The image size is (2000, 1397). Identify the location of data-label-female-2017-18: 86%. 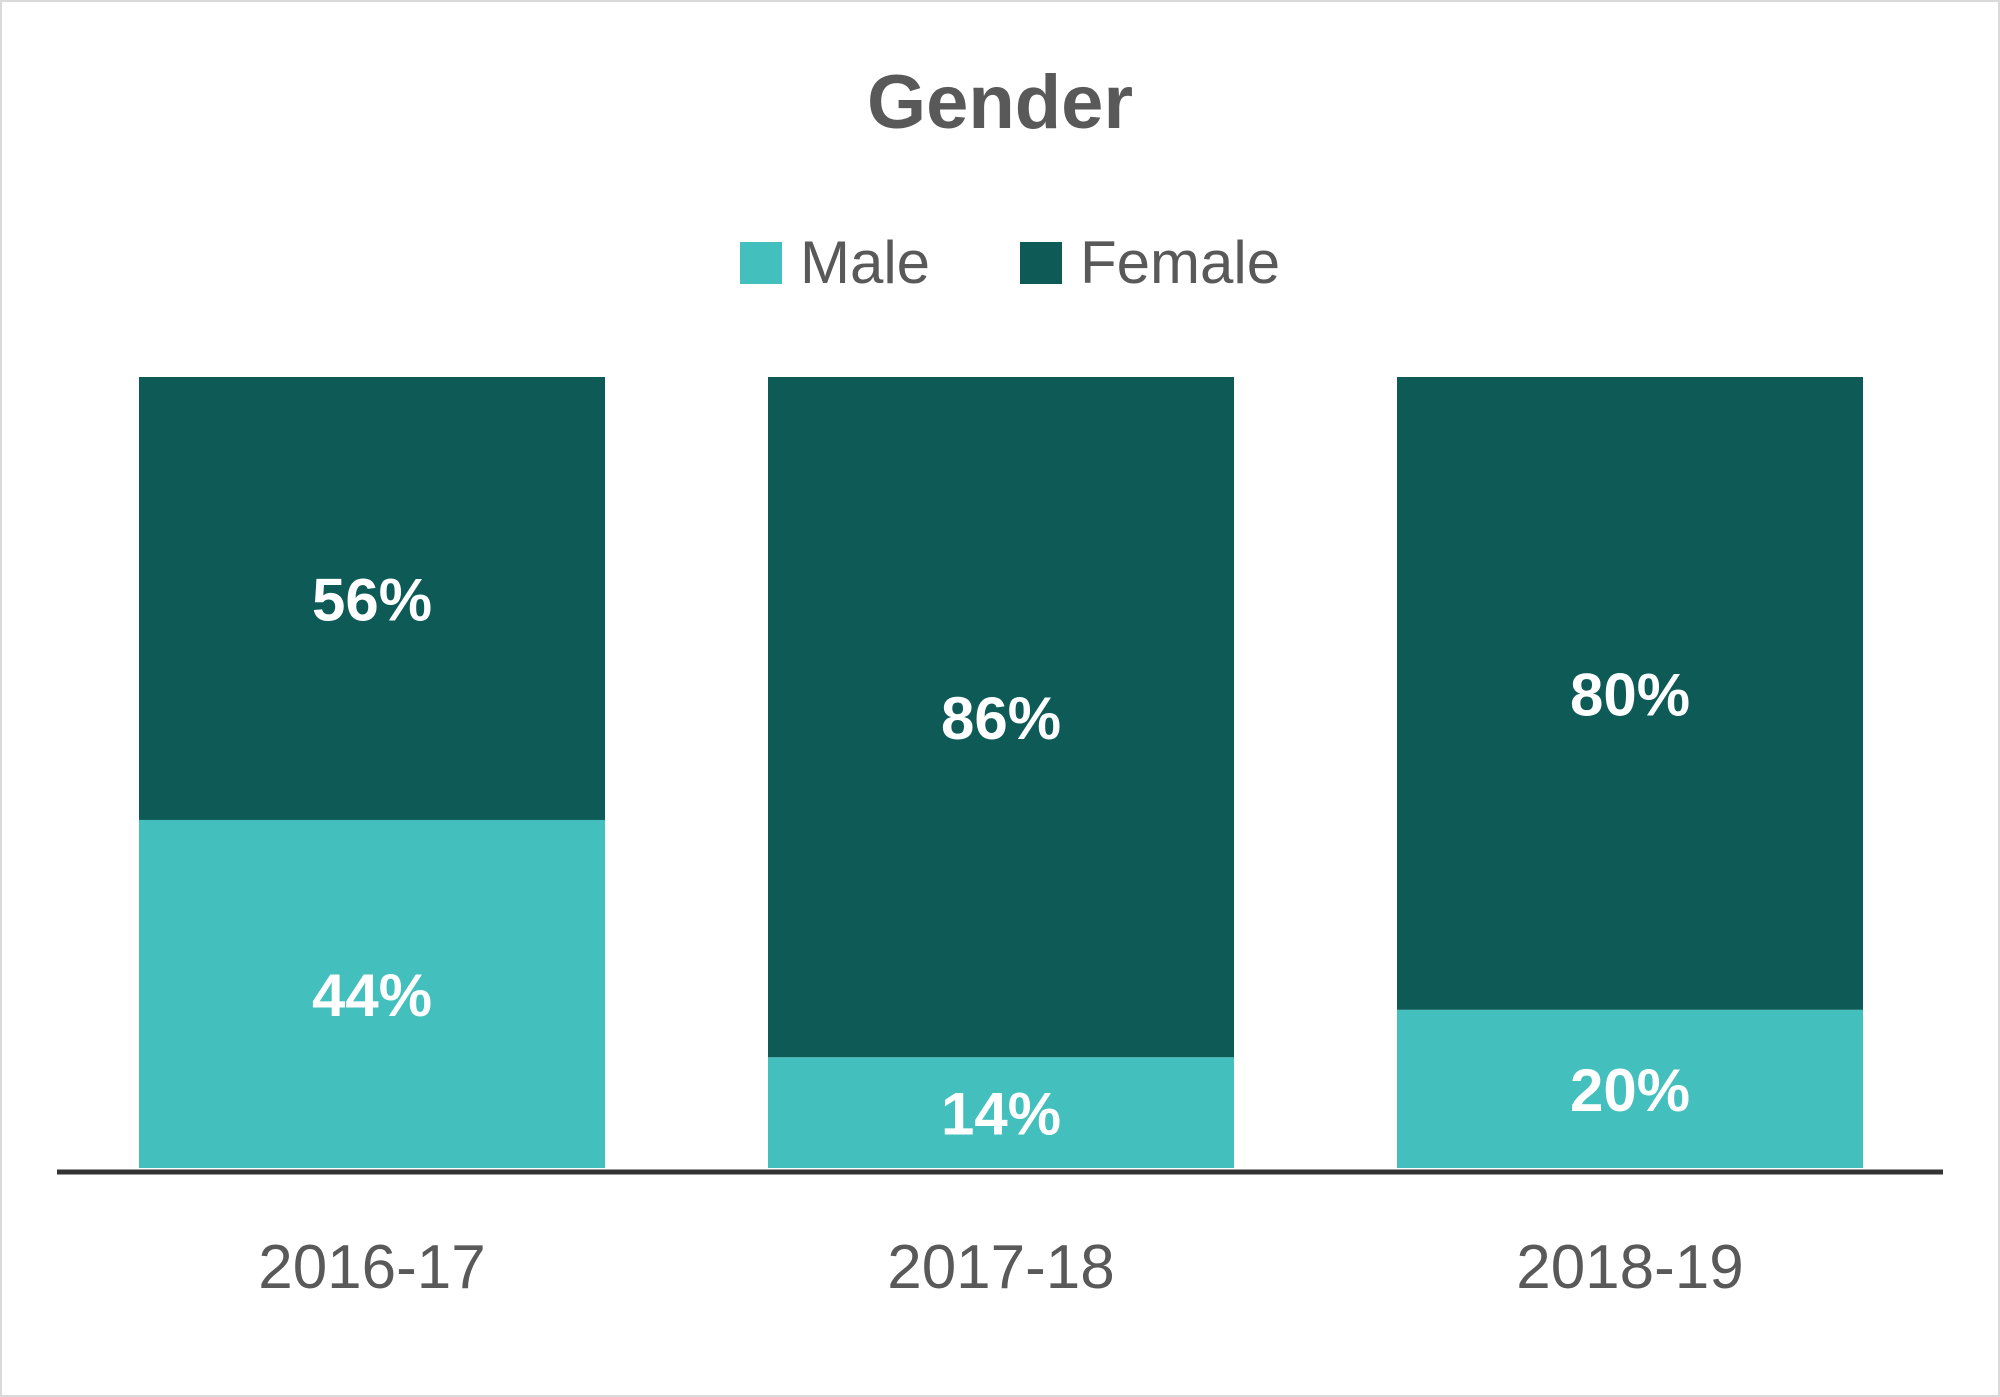
(1001, 718).